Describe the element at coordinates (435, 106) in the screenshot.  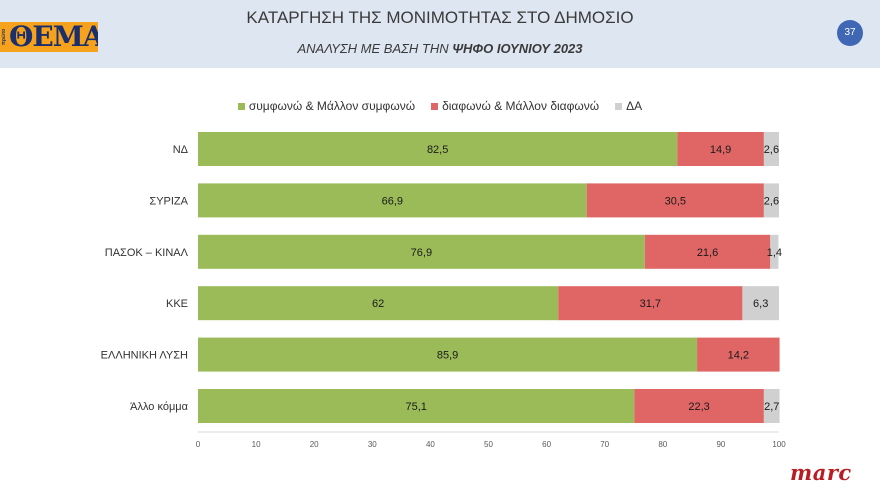
I see `legend-swatch-disagree` at that location.